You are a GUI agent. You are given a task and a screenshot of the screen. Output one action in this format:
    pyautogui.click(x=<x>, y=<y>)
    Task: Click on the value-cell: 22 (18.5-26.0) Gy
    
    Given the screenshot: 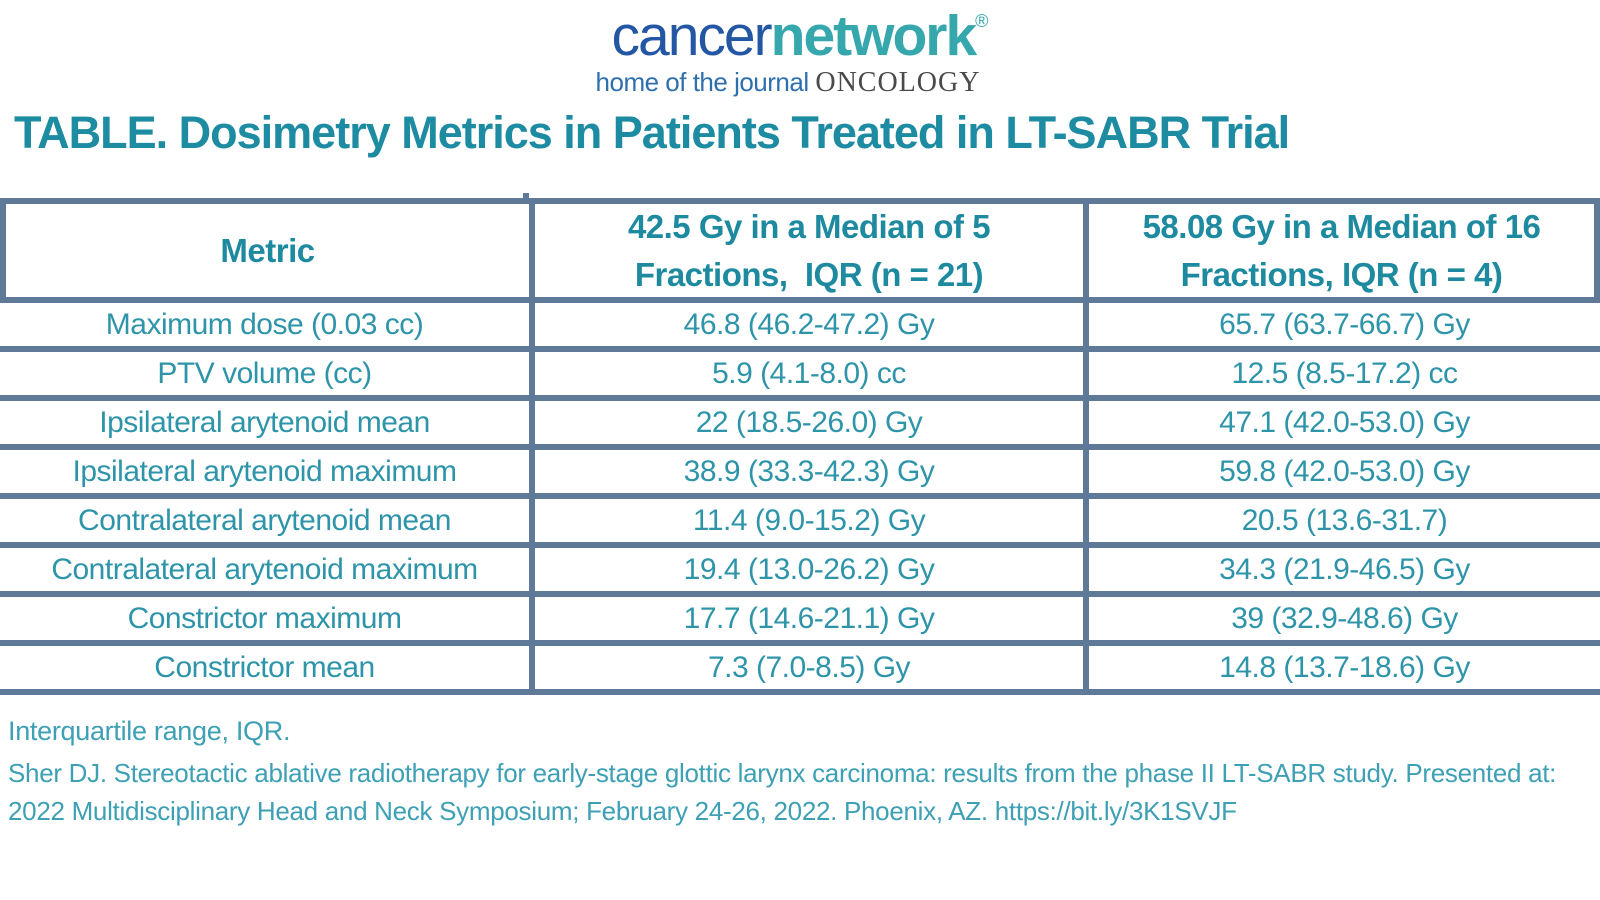 What is the action you would take?
    pyautogui.click(x=806, y=422)
    